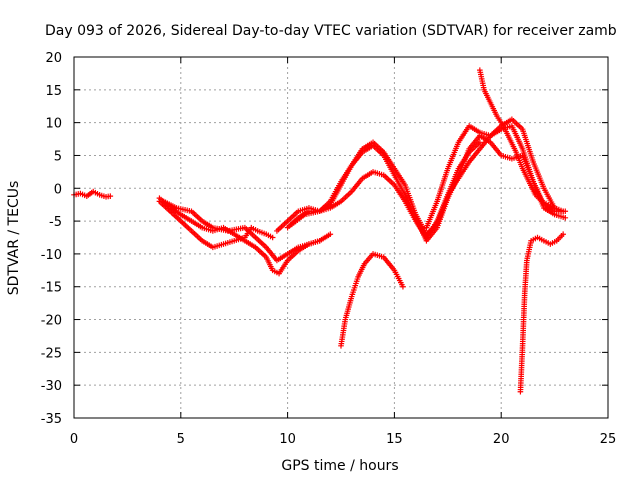 This screenshot has height=480, width=640. What do you see at coordinates (608, 439) in the screenshot?
I see `x-tick-label: 25` at bounding box center [608, 439].